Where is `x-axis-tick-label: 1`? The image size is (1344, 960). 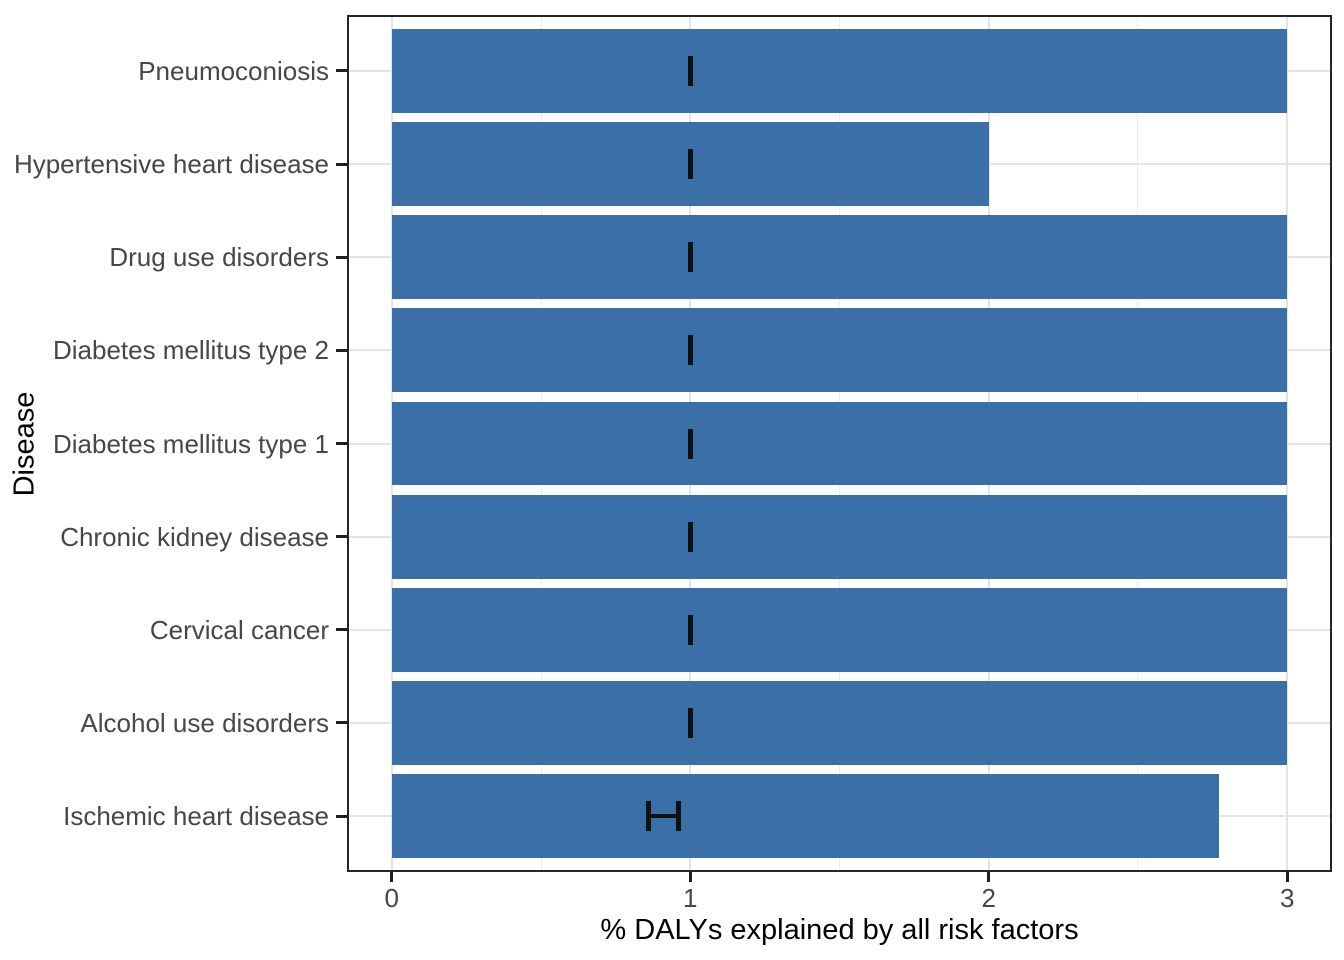
x-axis-tick-label: 1 is located at coordinates (690, 898).